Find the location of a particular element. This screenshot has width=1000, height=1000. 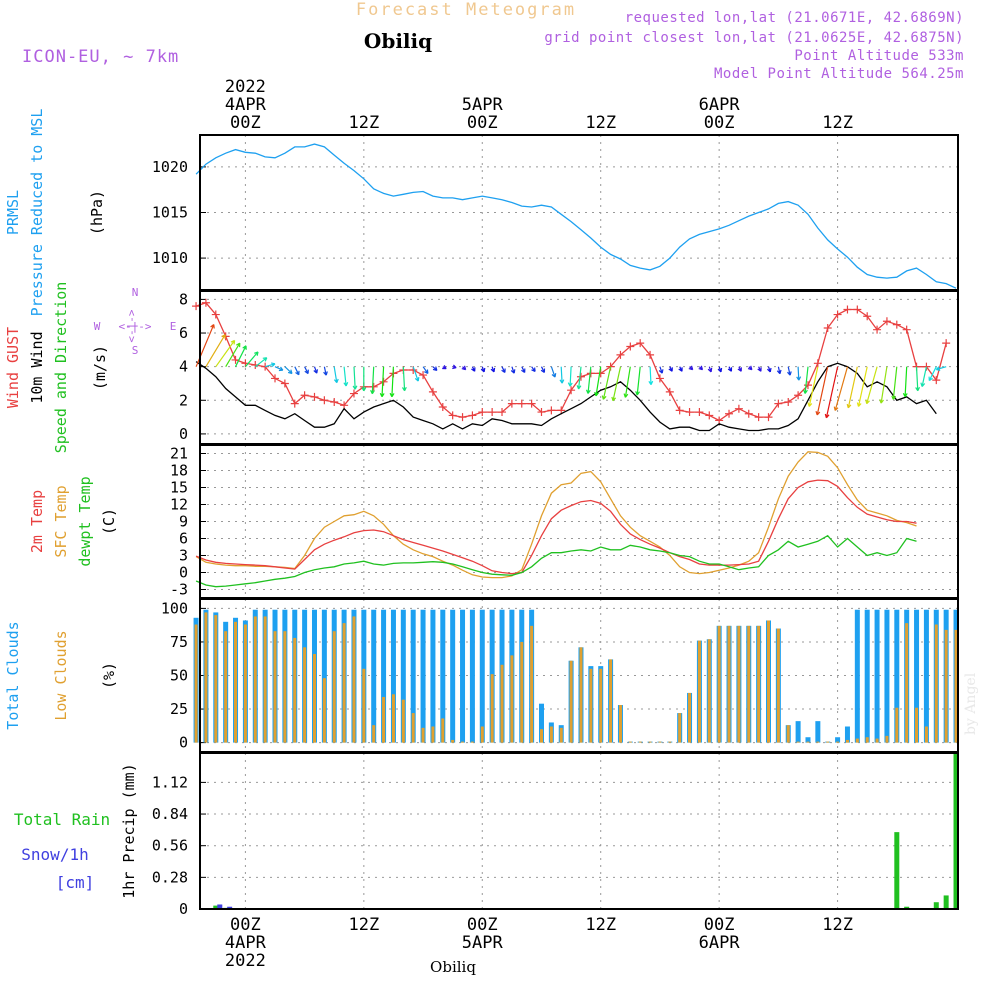

ytick-label: 21 is located at coordinates (179, 454).